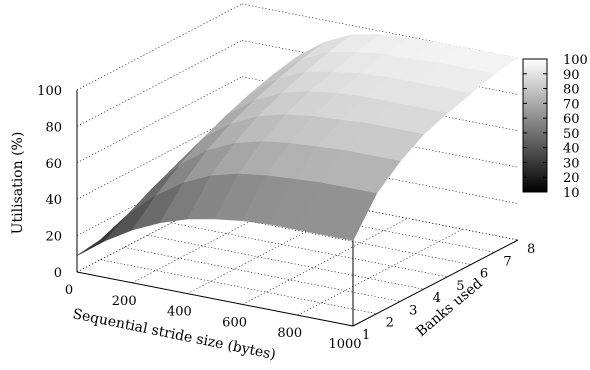  Describe the element at coordinates (571, 178) in the screenshot. I see `colorbar-tick-label: 20` at that location.